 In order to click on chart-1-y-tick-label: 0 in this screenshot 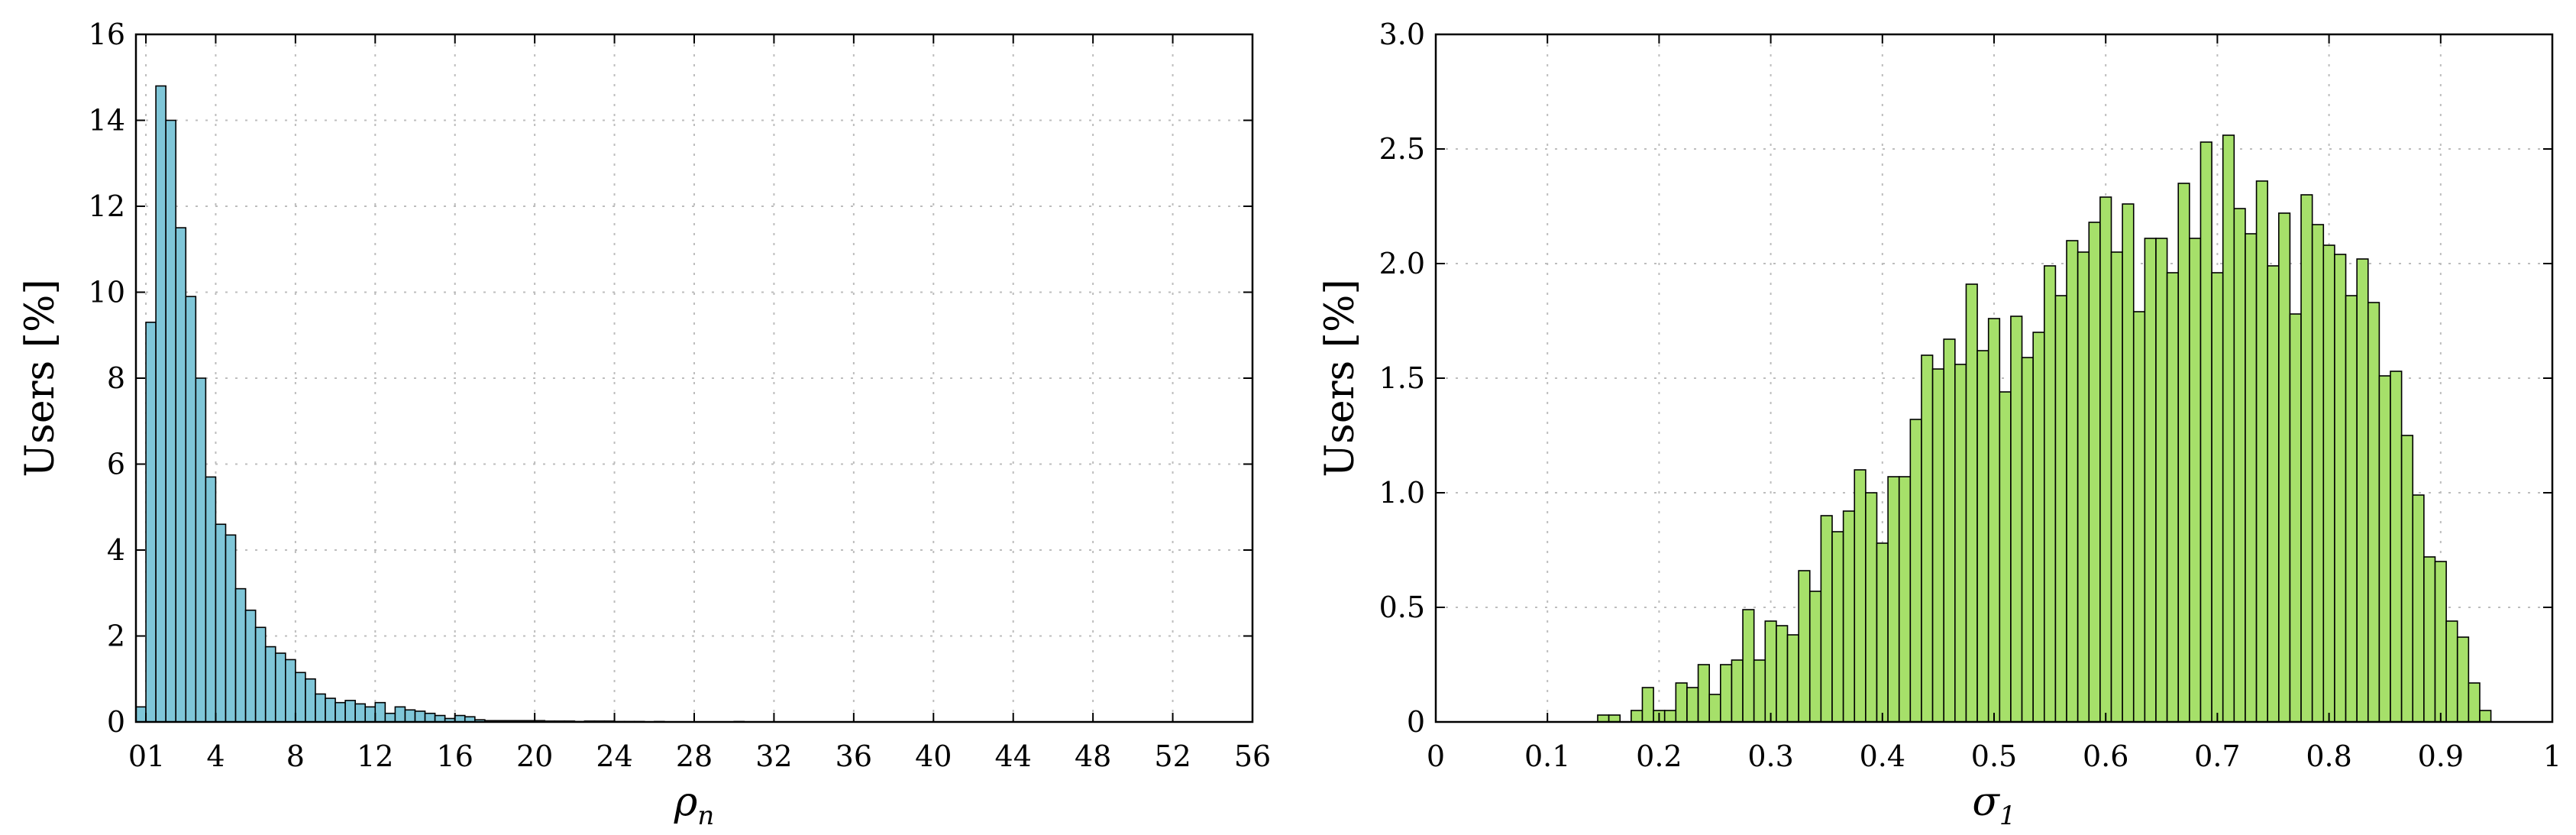, I will do `click(1416, 722)`.